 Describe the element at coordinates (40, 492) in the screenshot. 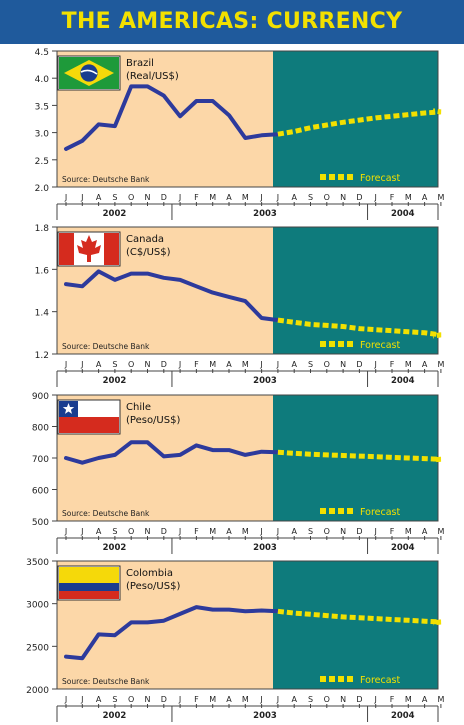

I see `y-tick-label: 600` at that location.